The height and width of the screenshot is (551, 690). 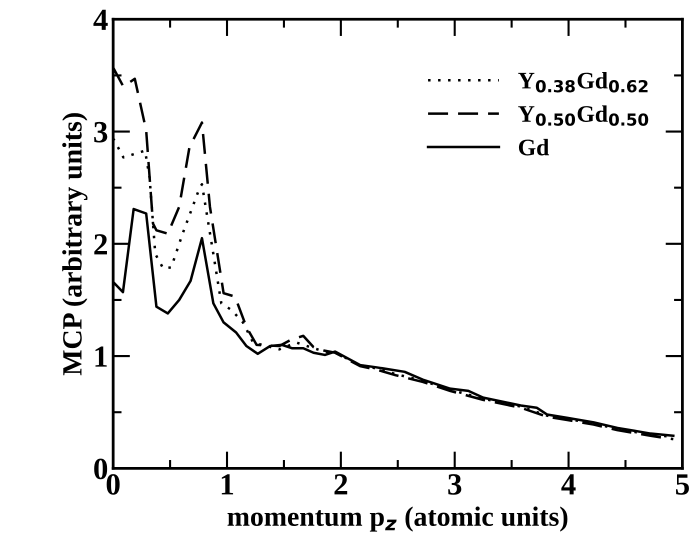 What do you see at coordinates (75, 244) in the screenshot?
I see `y-axis-title: MCP (arbitrary units)` at bounding box center [75, 244].